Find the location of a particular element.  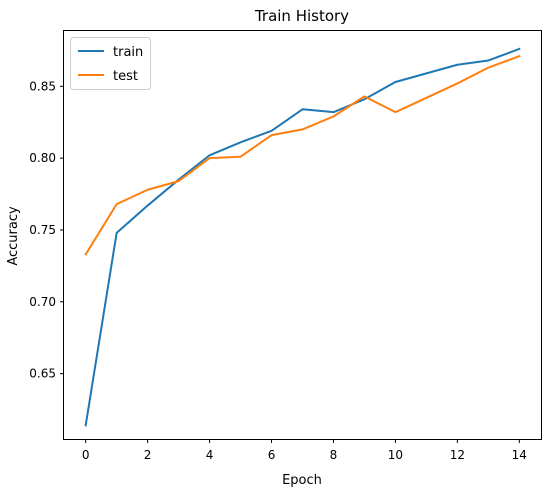

y-tick-label: 0.65 is located at coordinates (42, 374).